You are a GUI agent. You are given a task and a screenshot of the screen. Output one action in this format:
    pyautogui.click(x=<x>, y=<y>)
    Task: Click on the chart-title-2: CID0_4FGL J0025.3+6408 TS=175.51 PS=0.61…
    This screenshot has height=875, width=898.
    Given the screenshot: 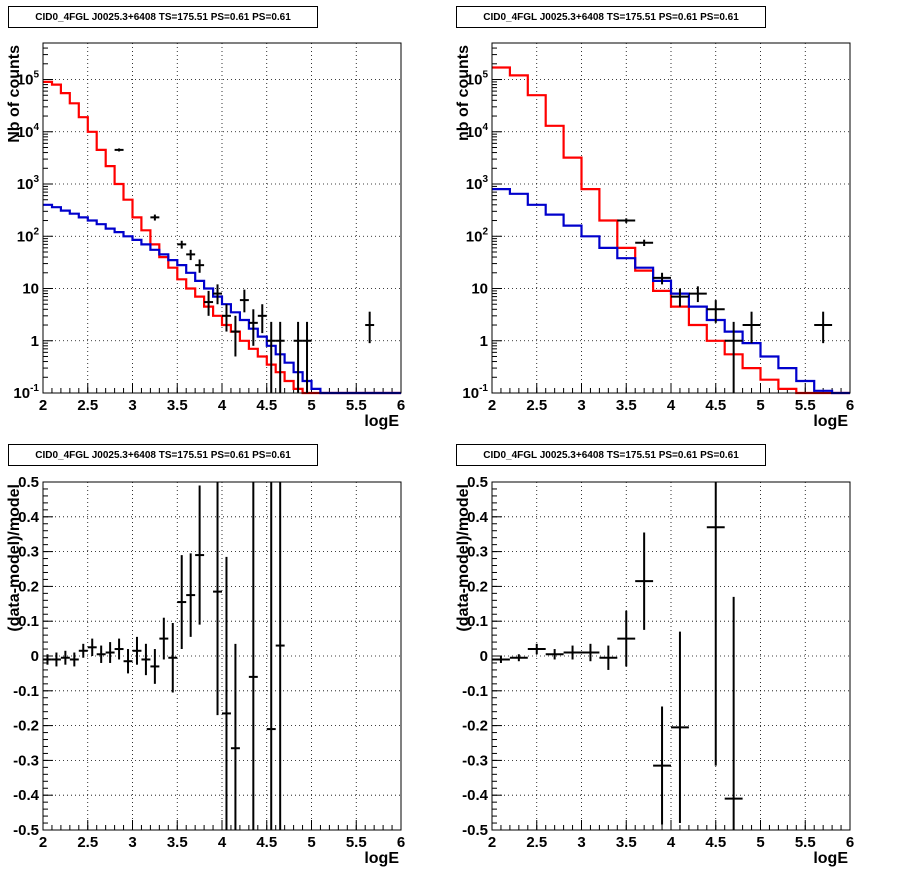 What is the action you would take?
    pyautogui.click(x=611, y=17)
    